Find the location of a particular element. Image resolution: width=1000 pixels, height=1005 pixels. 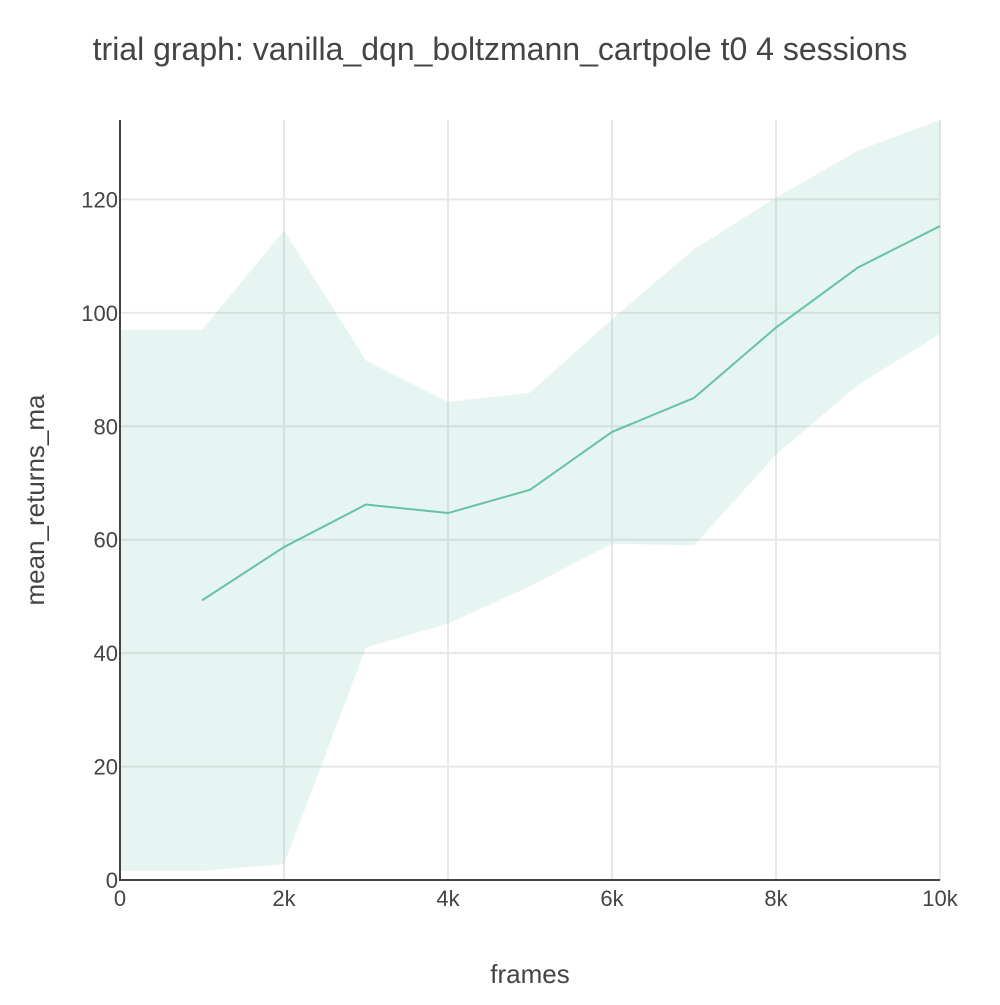

x-axis-title: frames is located at coordinates (529, 974).